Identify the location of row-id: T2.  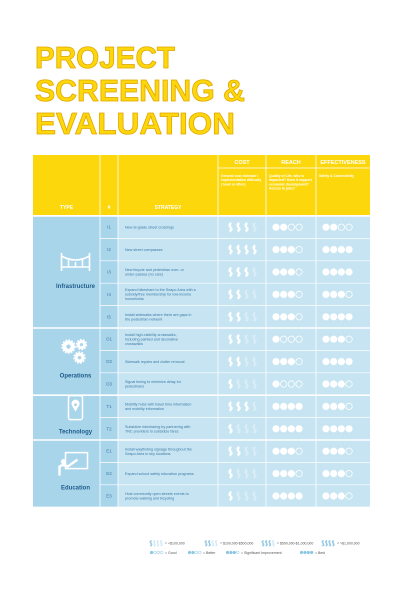
(109, 428).